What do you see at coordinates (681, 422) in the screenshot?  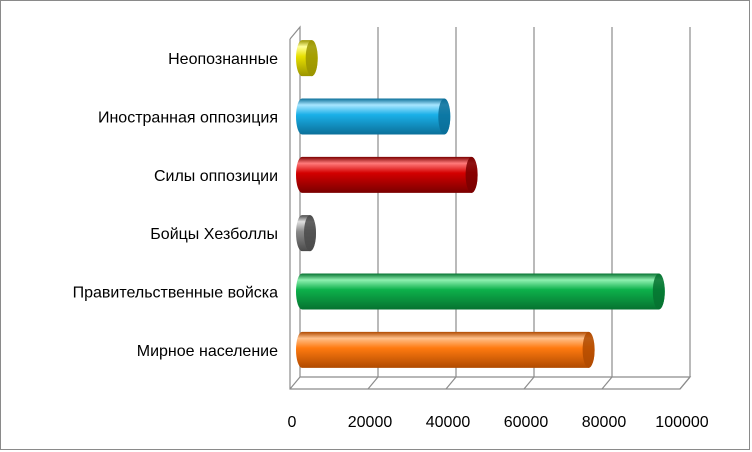 I see `x-tick-label: 100000` at bounding box center [681, 422].